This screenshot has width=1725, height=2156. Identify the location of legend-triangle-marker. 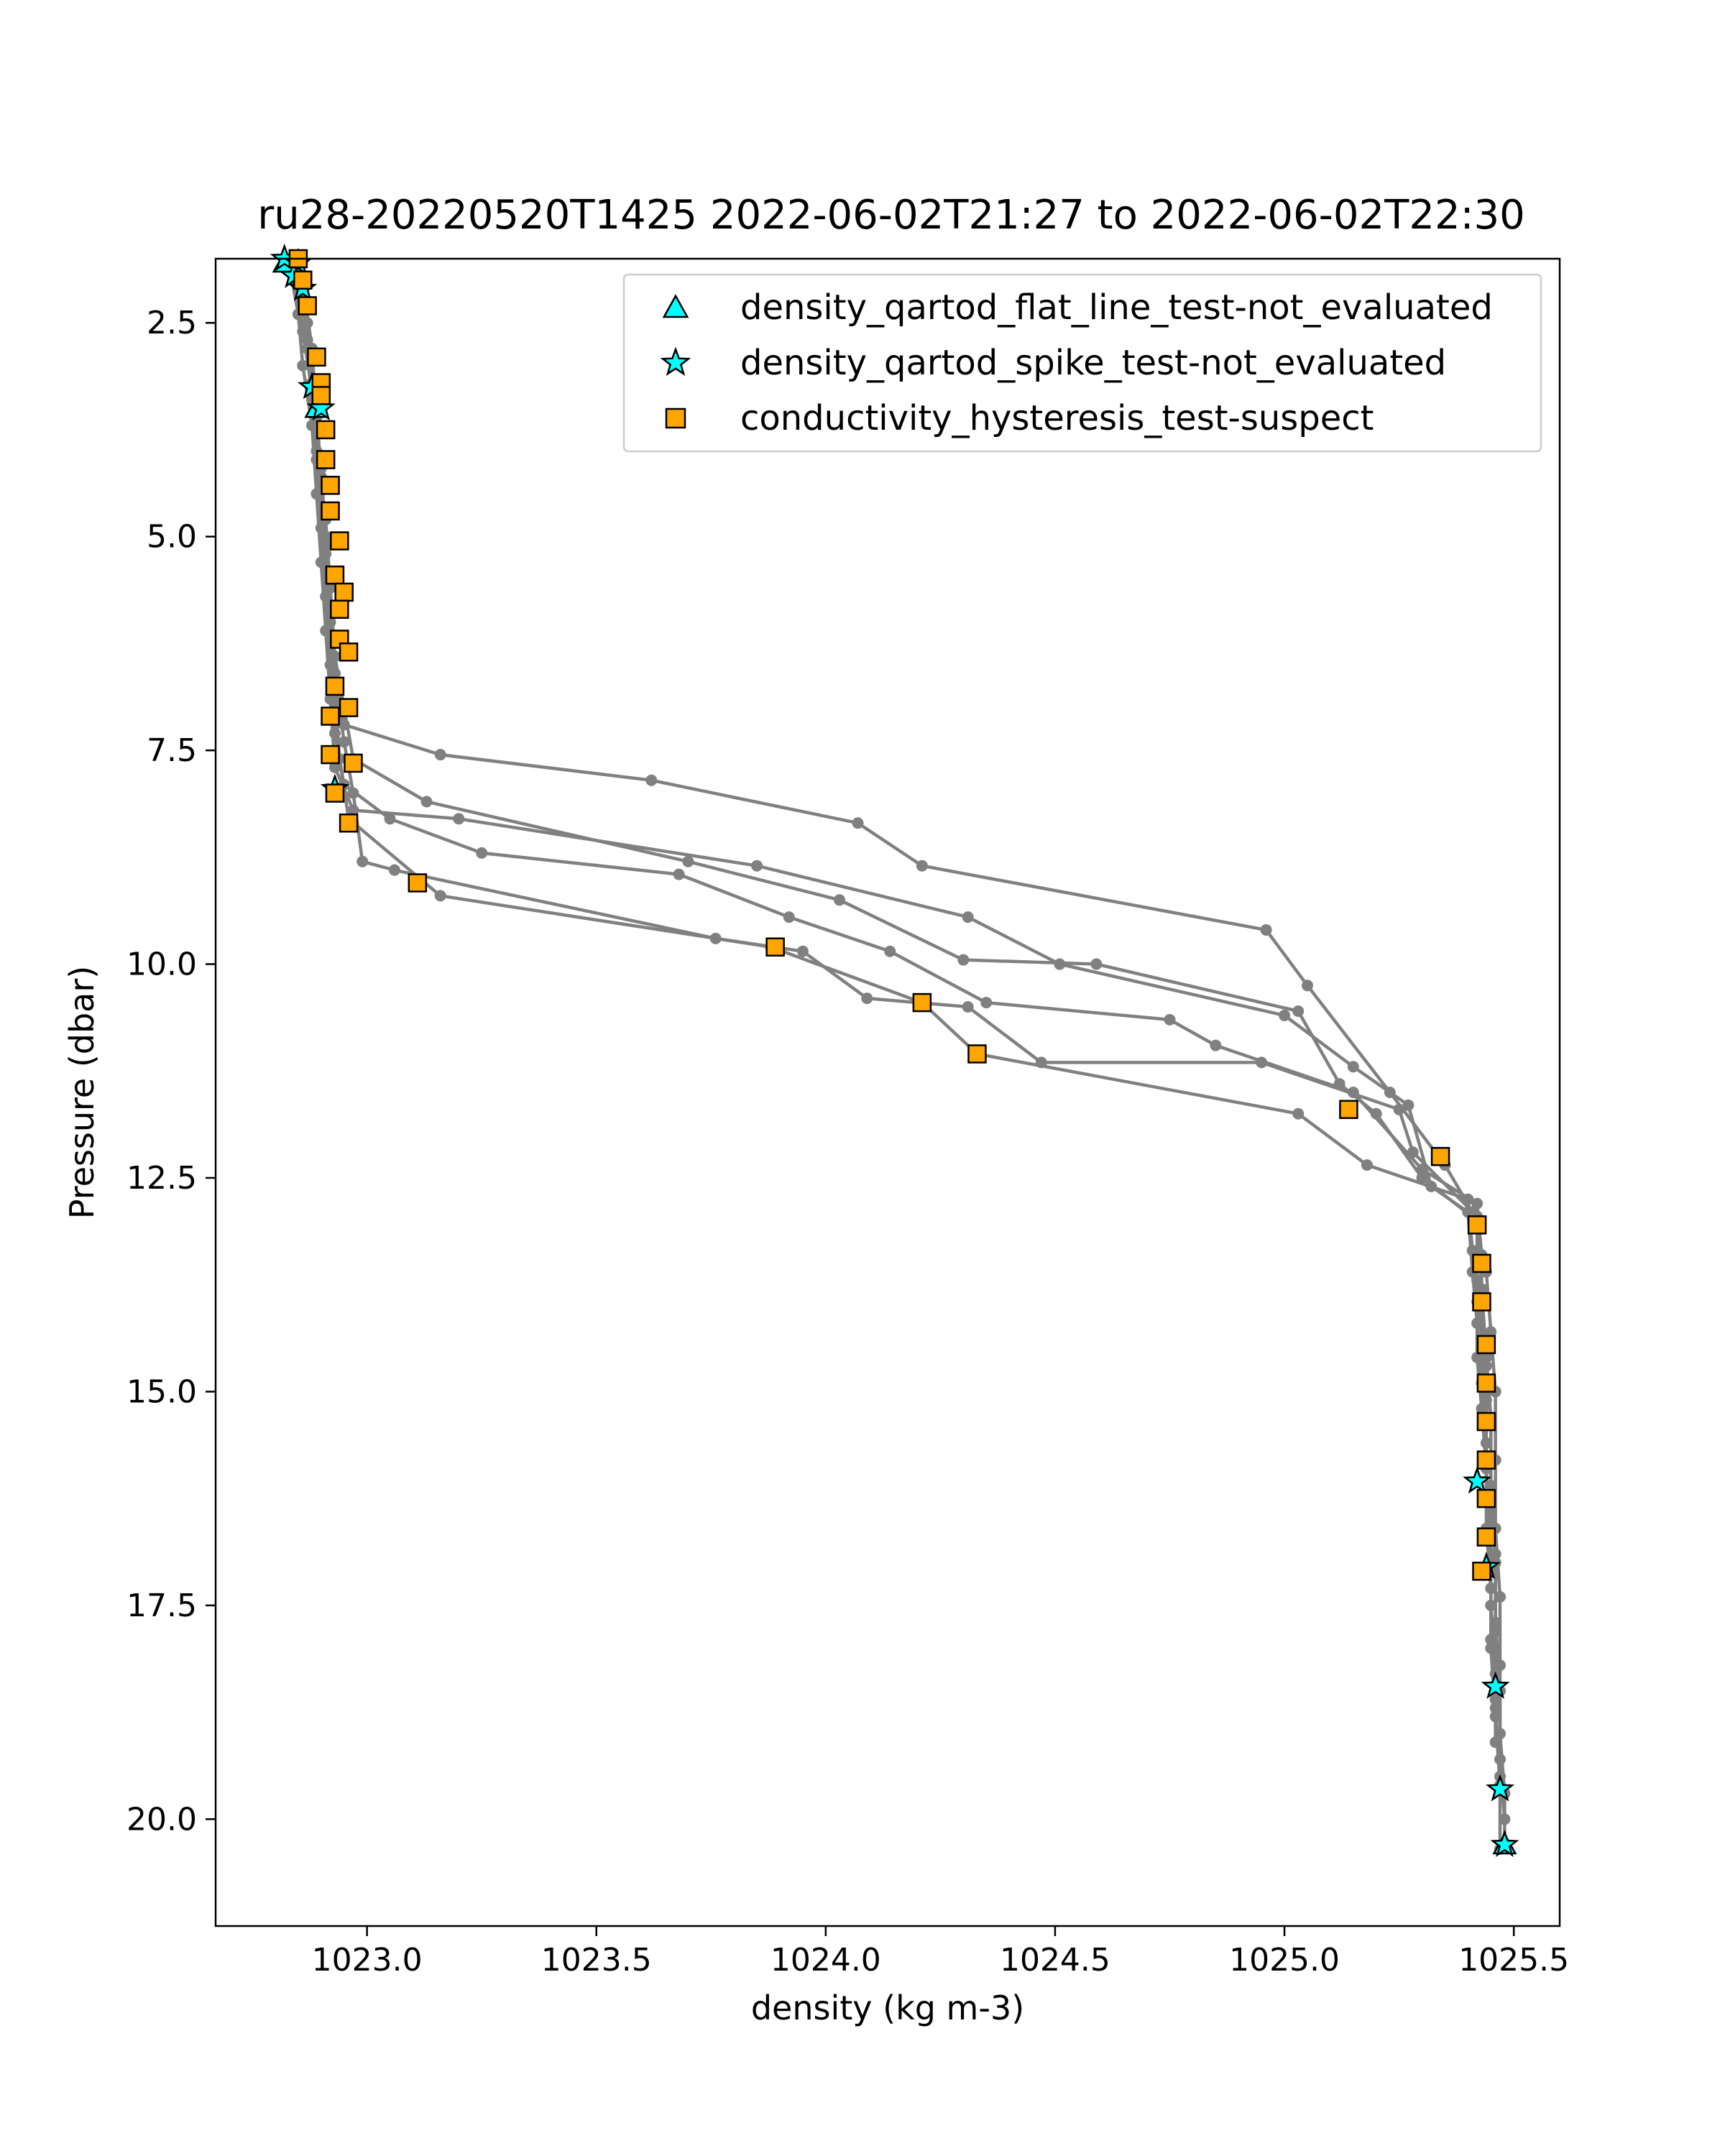
(675, 306).